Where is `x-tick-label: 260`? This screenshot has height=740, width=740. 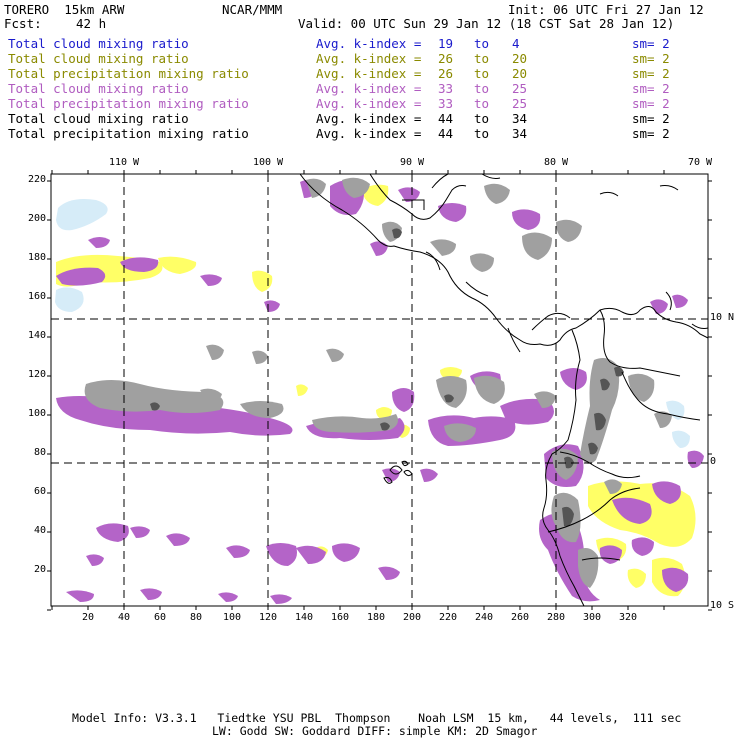
x-tick-label: 260 is located at coordinates (520, 617).